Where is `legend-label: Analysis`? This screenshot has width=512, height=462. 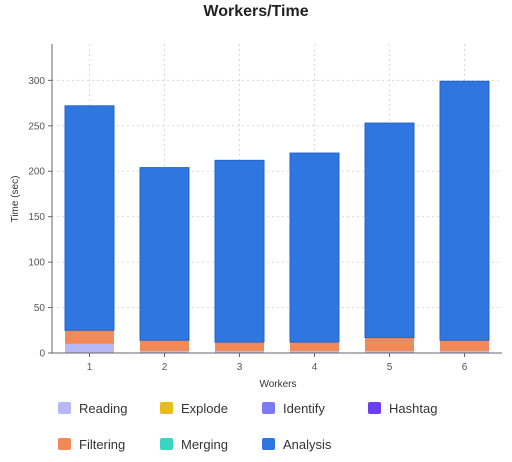
legend-label: Analysis is located at coordinates (307, 444).